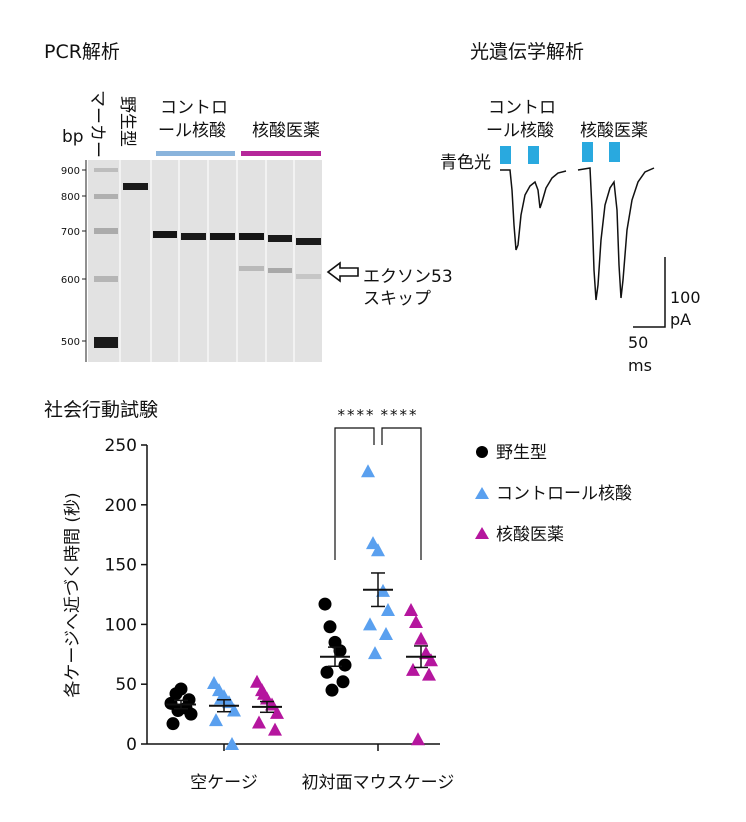 This screenshot has width=746, height=822. What do you see at coordinates (301, 643) in the screenshot?
I see `mean-sem-bars` at bounding box center [301, 643].